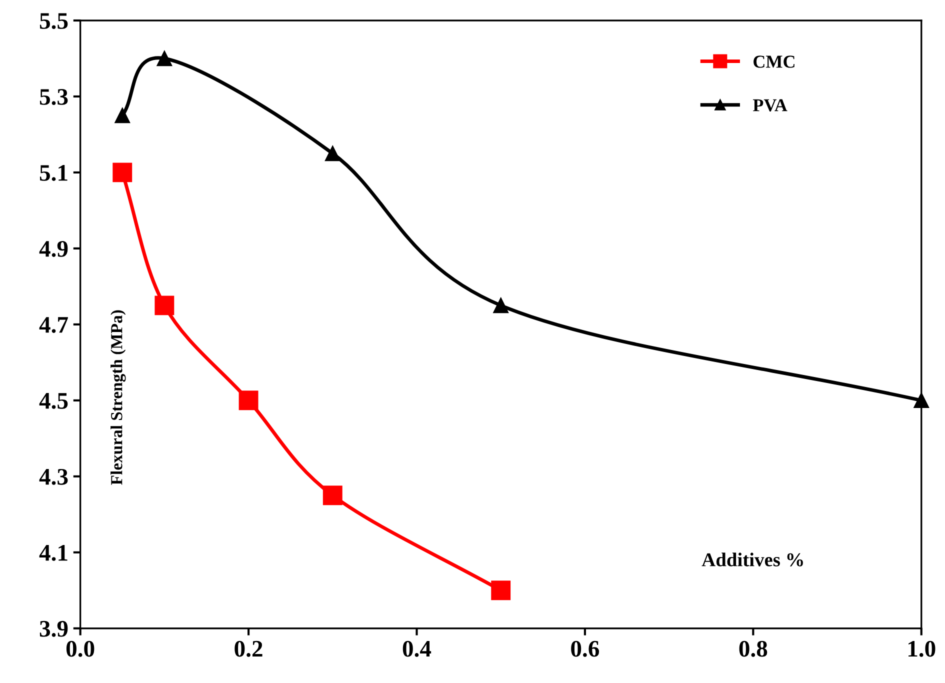 The image size is (945, 683). What do you see at coordinates (54, 97) in the screenshot?
I see `y-tick-label: 5.3` at bounding box center [54, 97].